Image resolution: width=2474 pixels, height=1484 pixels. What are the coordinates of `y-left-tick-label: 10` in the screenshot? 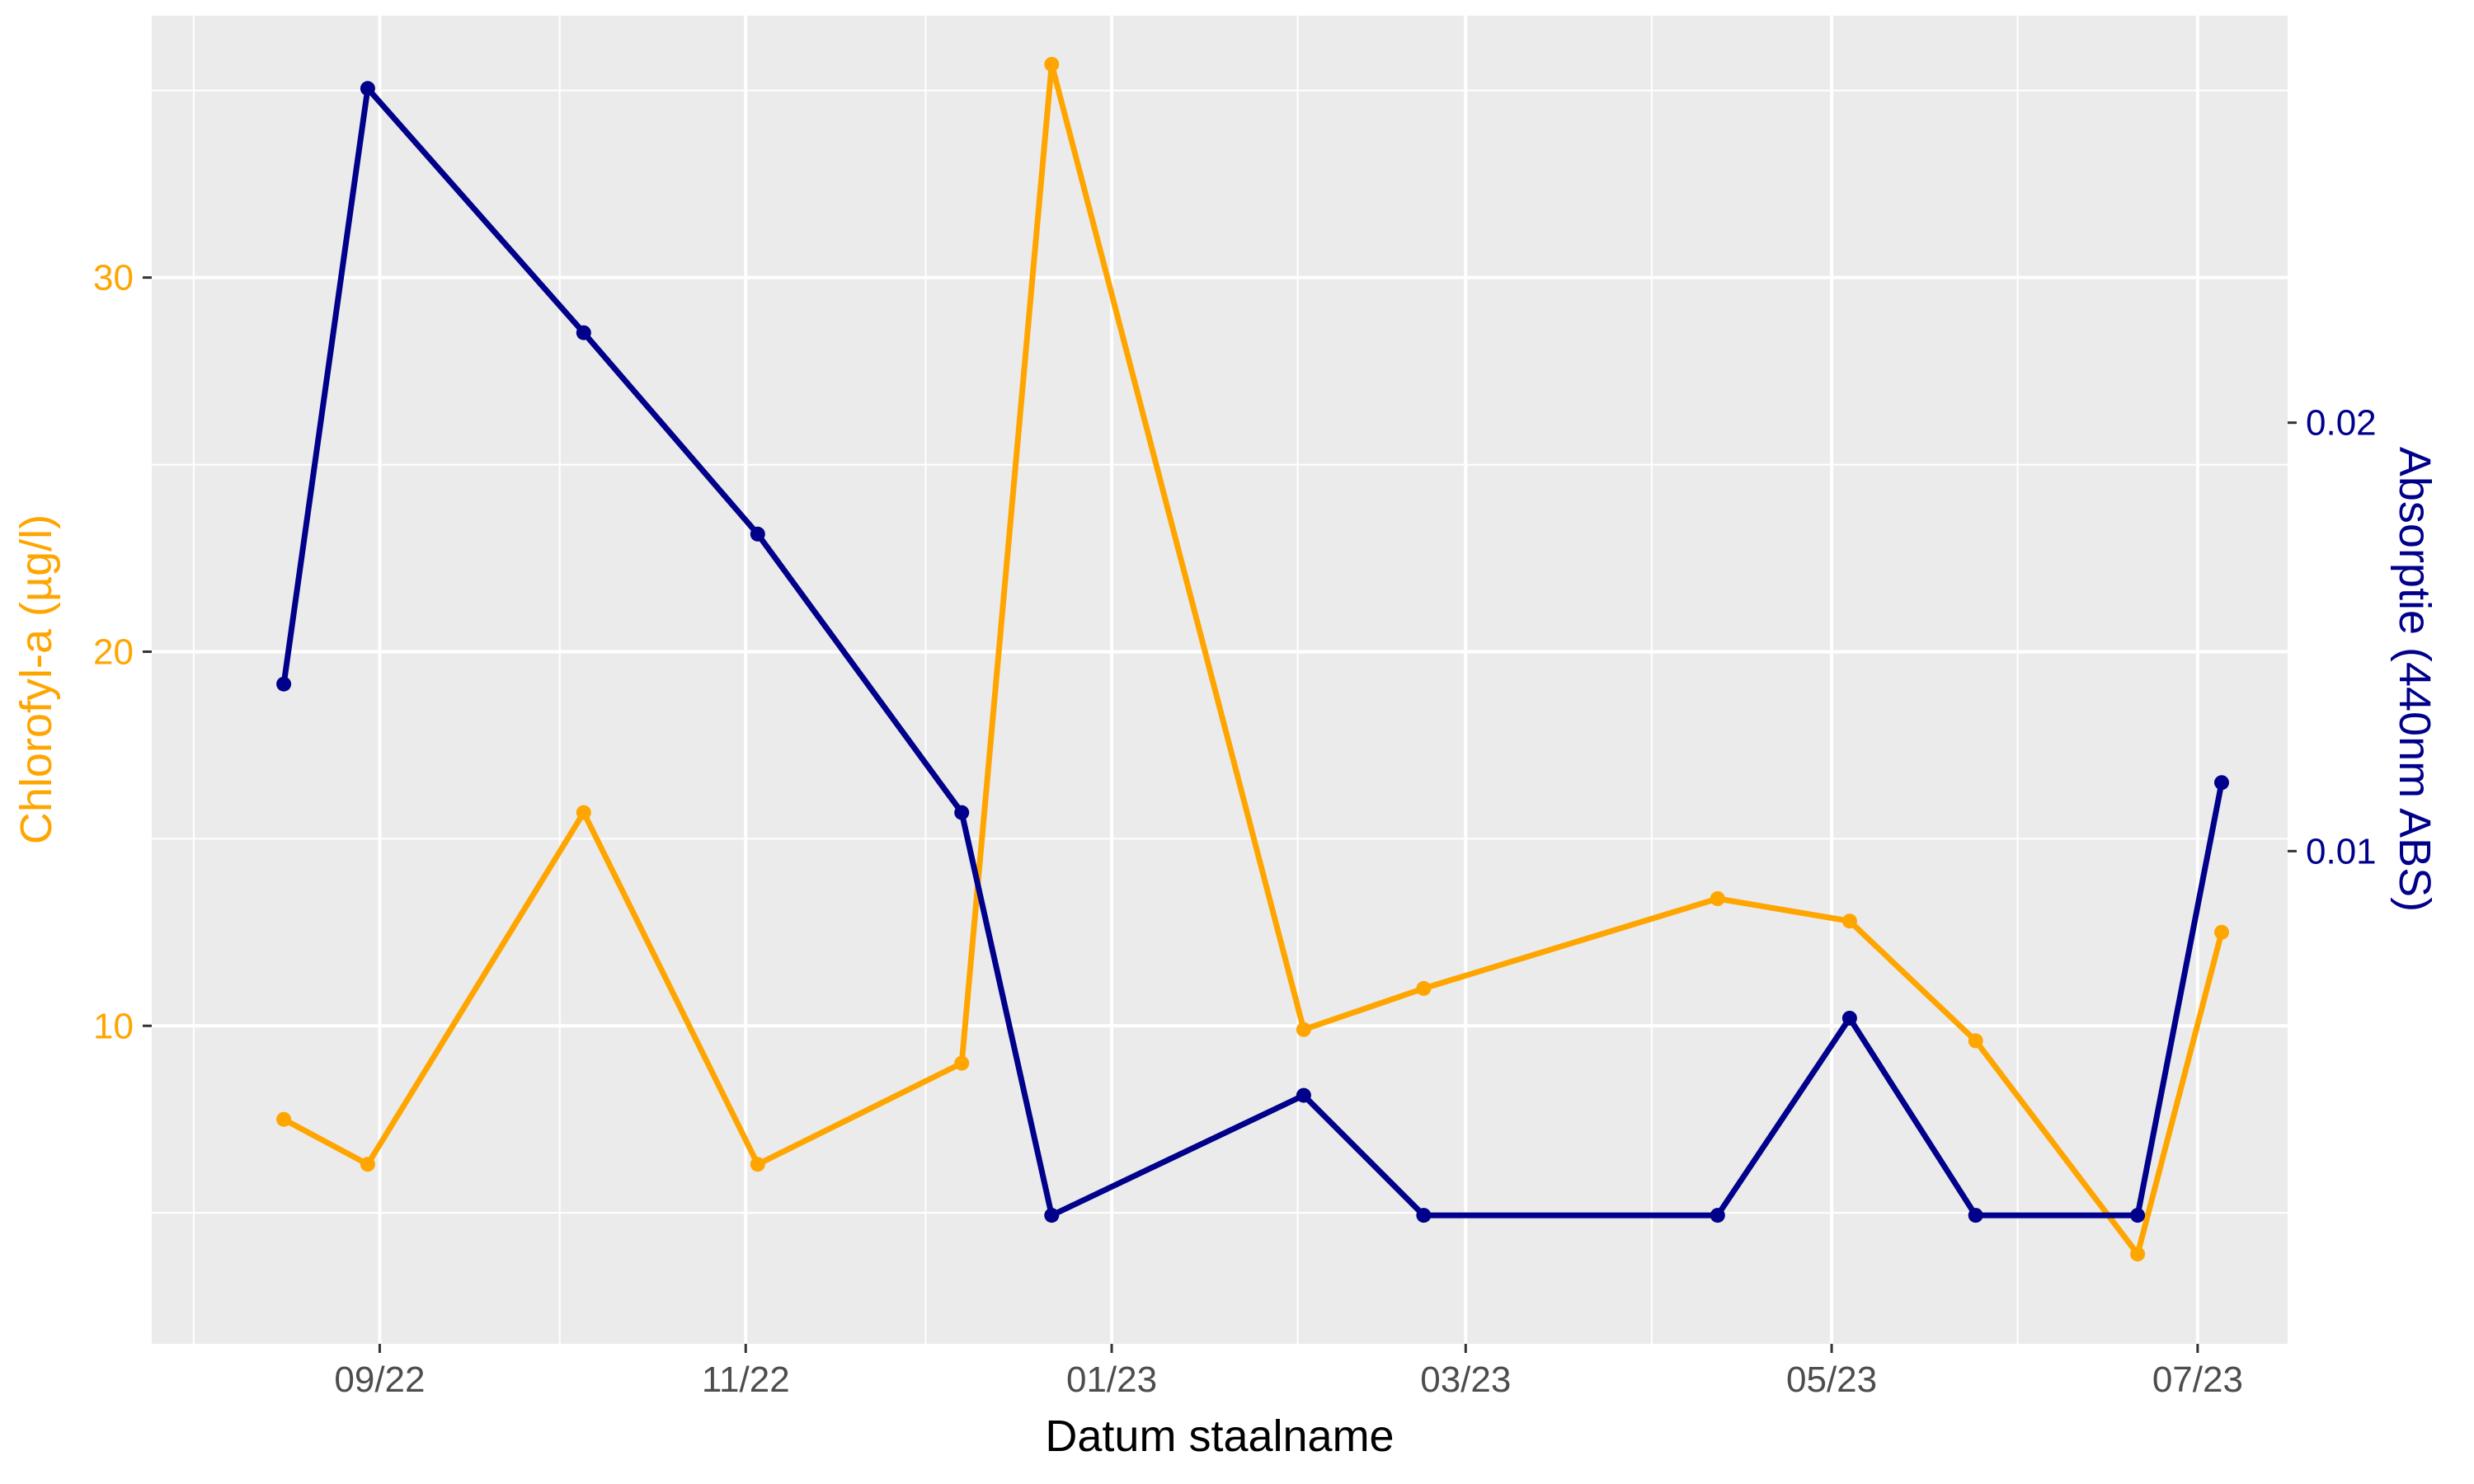 It's located at (113, 1026).